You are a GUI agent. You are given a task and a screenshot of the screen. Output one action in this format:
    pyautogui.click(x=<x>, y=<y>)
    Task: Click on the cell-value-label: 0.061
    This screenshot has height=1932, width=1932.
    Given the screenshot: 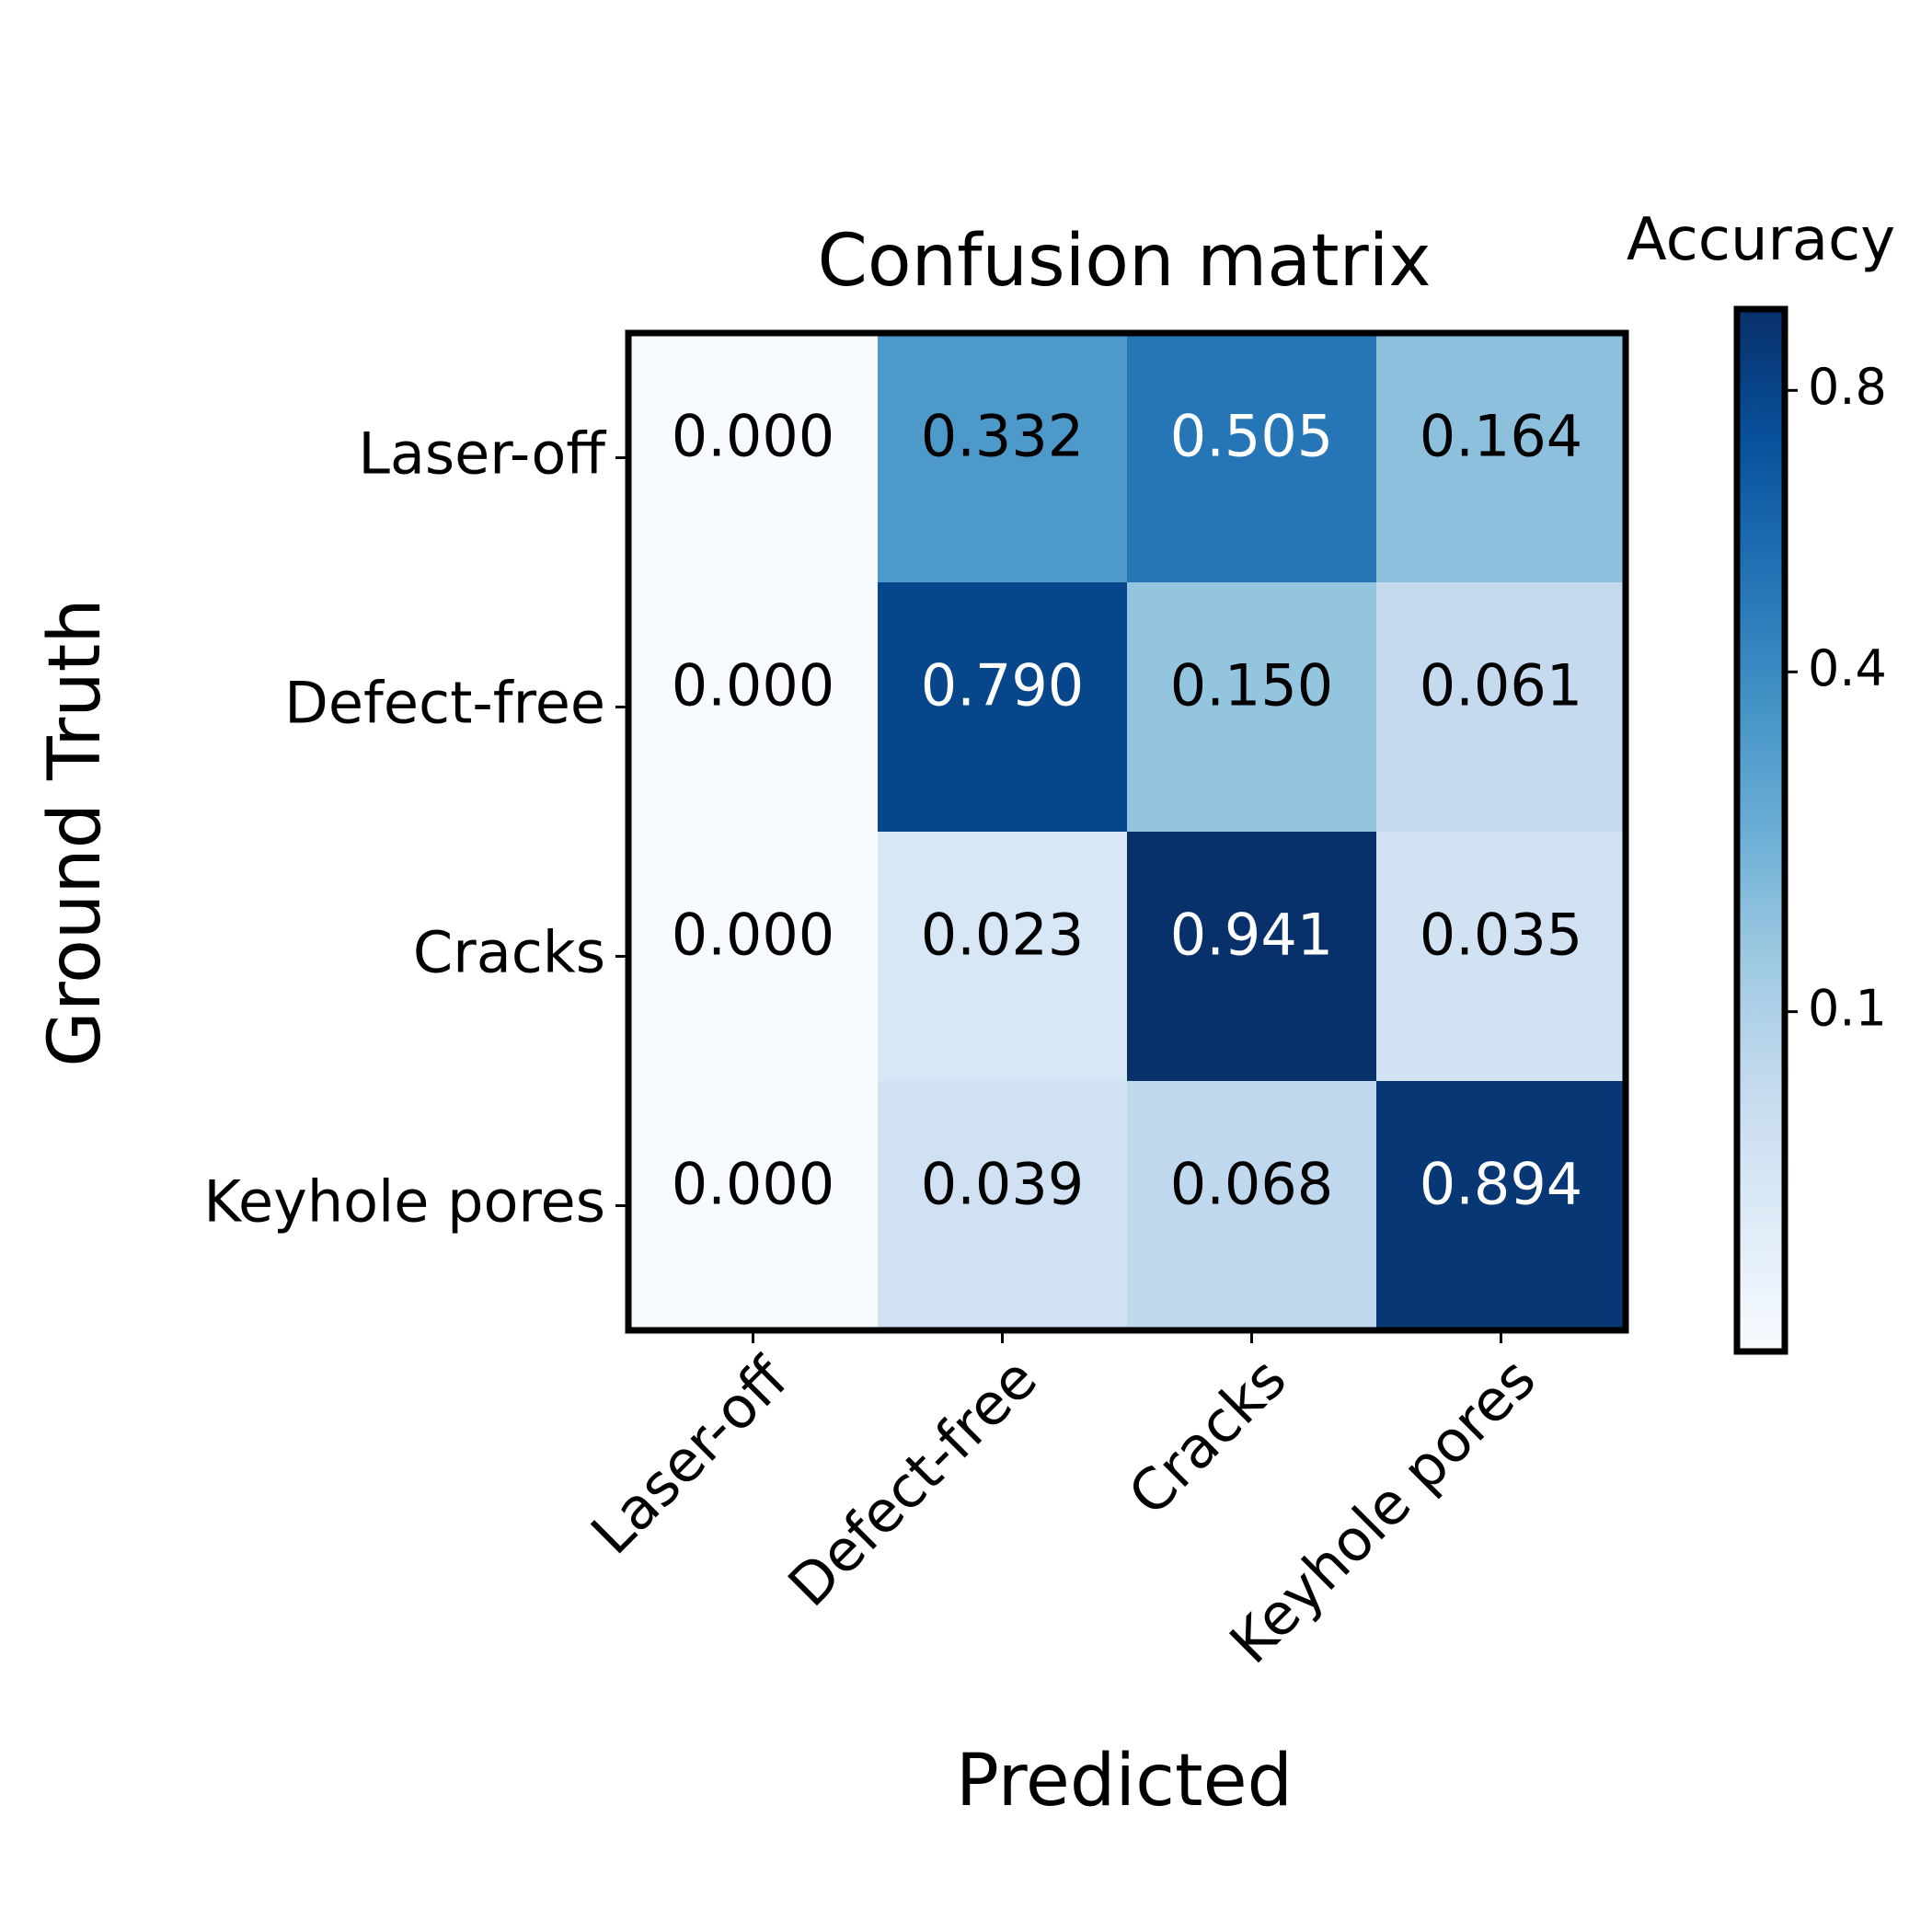 What is the action you would take?
    pyautogui.click(x=1501, y=685)
    